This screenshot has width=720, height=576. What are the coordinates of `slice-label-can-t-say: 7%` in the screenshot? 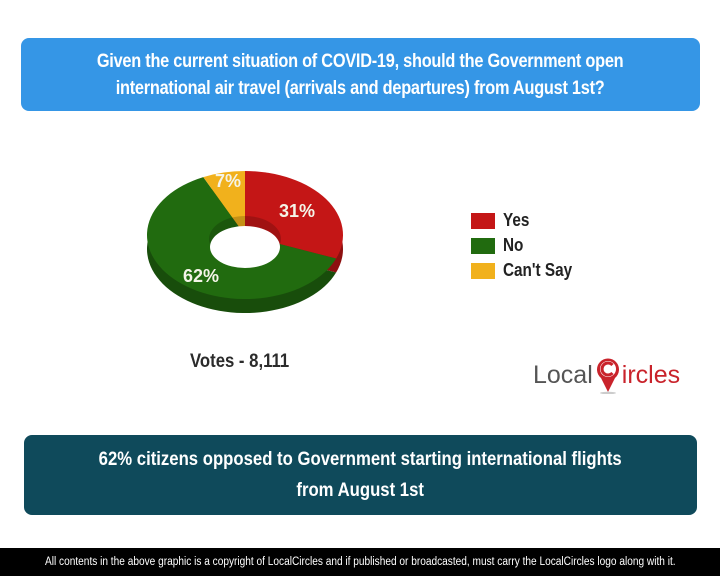 It's located at (228, 181).